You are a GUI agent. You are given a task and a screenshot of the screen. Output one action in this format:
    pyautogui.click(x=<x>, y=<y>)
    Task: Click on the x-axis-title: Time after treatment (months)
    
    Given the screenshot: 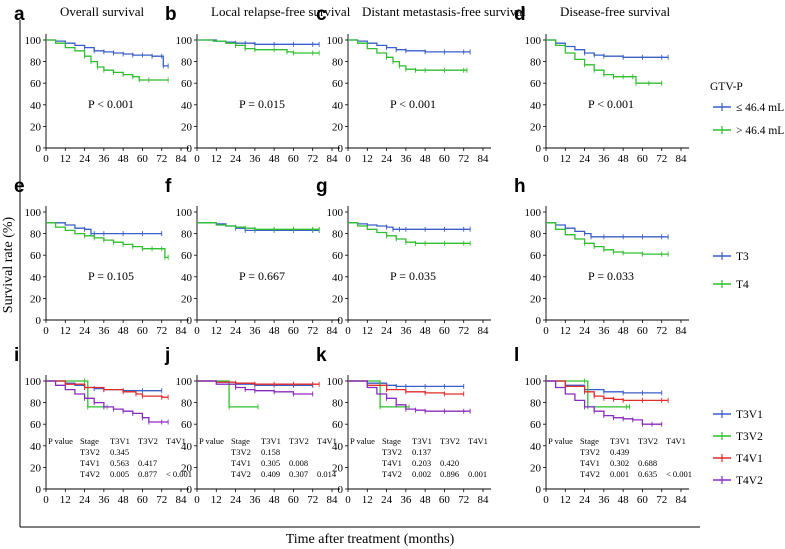 What is the action you would take?
    pyautogui.click(x=370, y=539)
    